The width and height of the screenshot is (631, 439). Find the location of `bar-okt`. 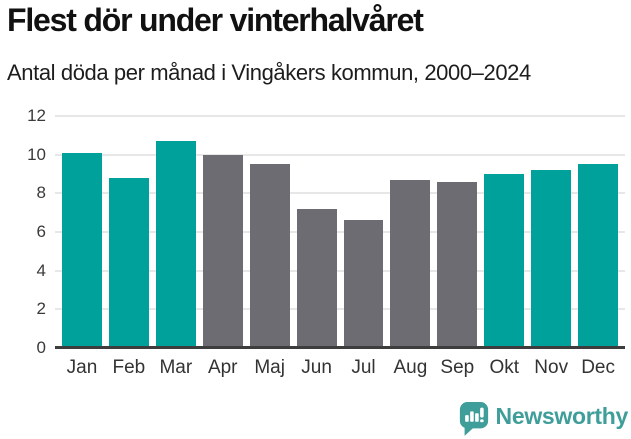

bar-okt is located at coordinates (504, 261).